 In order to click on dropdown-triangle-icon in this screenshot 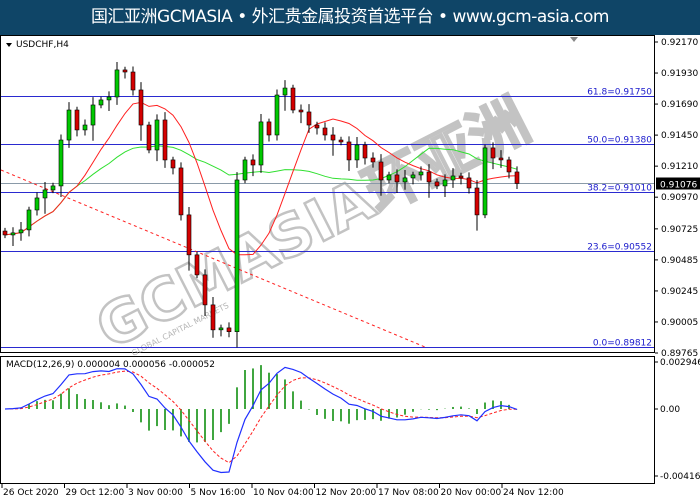, I will do `click(9, 45)`.